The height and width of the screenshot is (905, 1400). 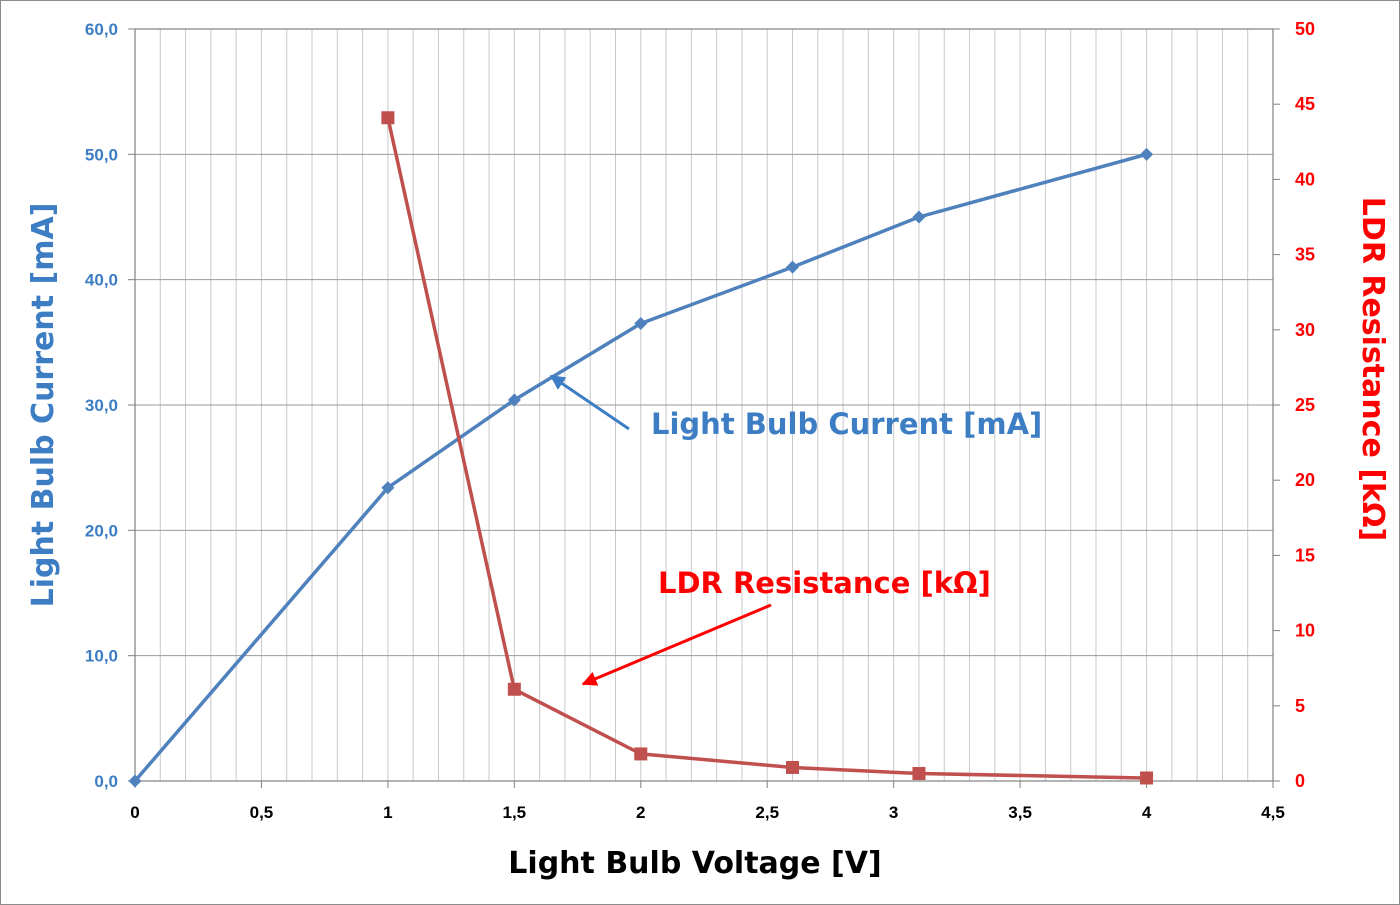 What do you see at coordinates (1305, 555) in the screenshot?
I see `y-right-tick-label: 15` at bounding box center [1305, 555].